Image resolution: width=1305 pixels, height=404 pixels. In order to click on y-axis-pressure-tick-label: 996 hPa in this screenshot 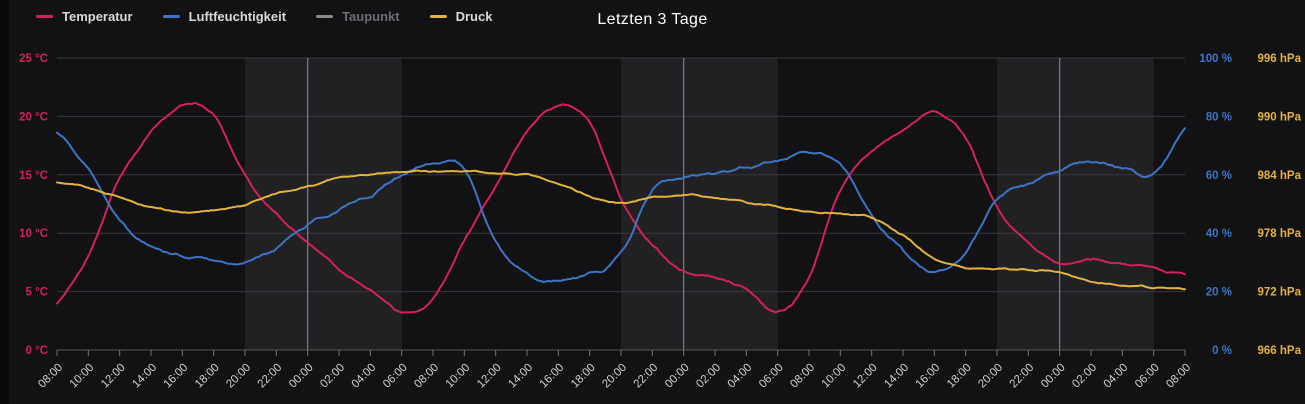, I will do `click(1280, 59)`.